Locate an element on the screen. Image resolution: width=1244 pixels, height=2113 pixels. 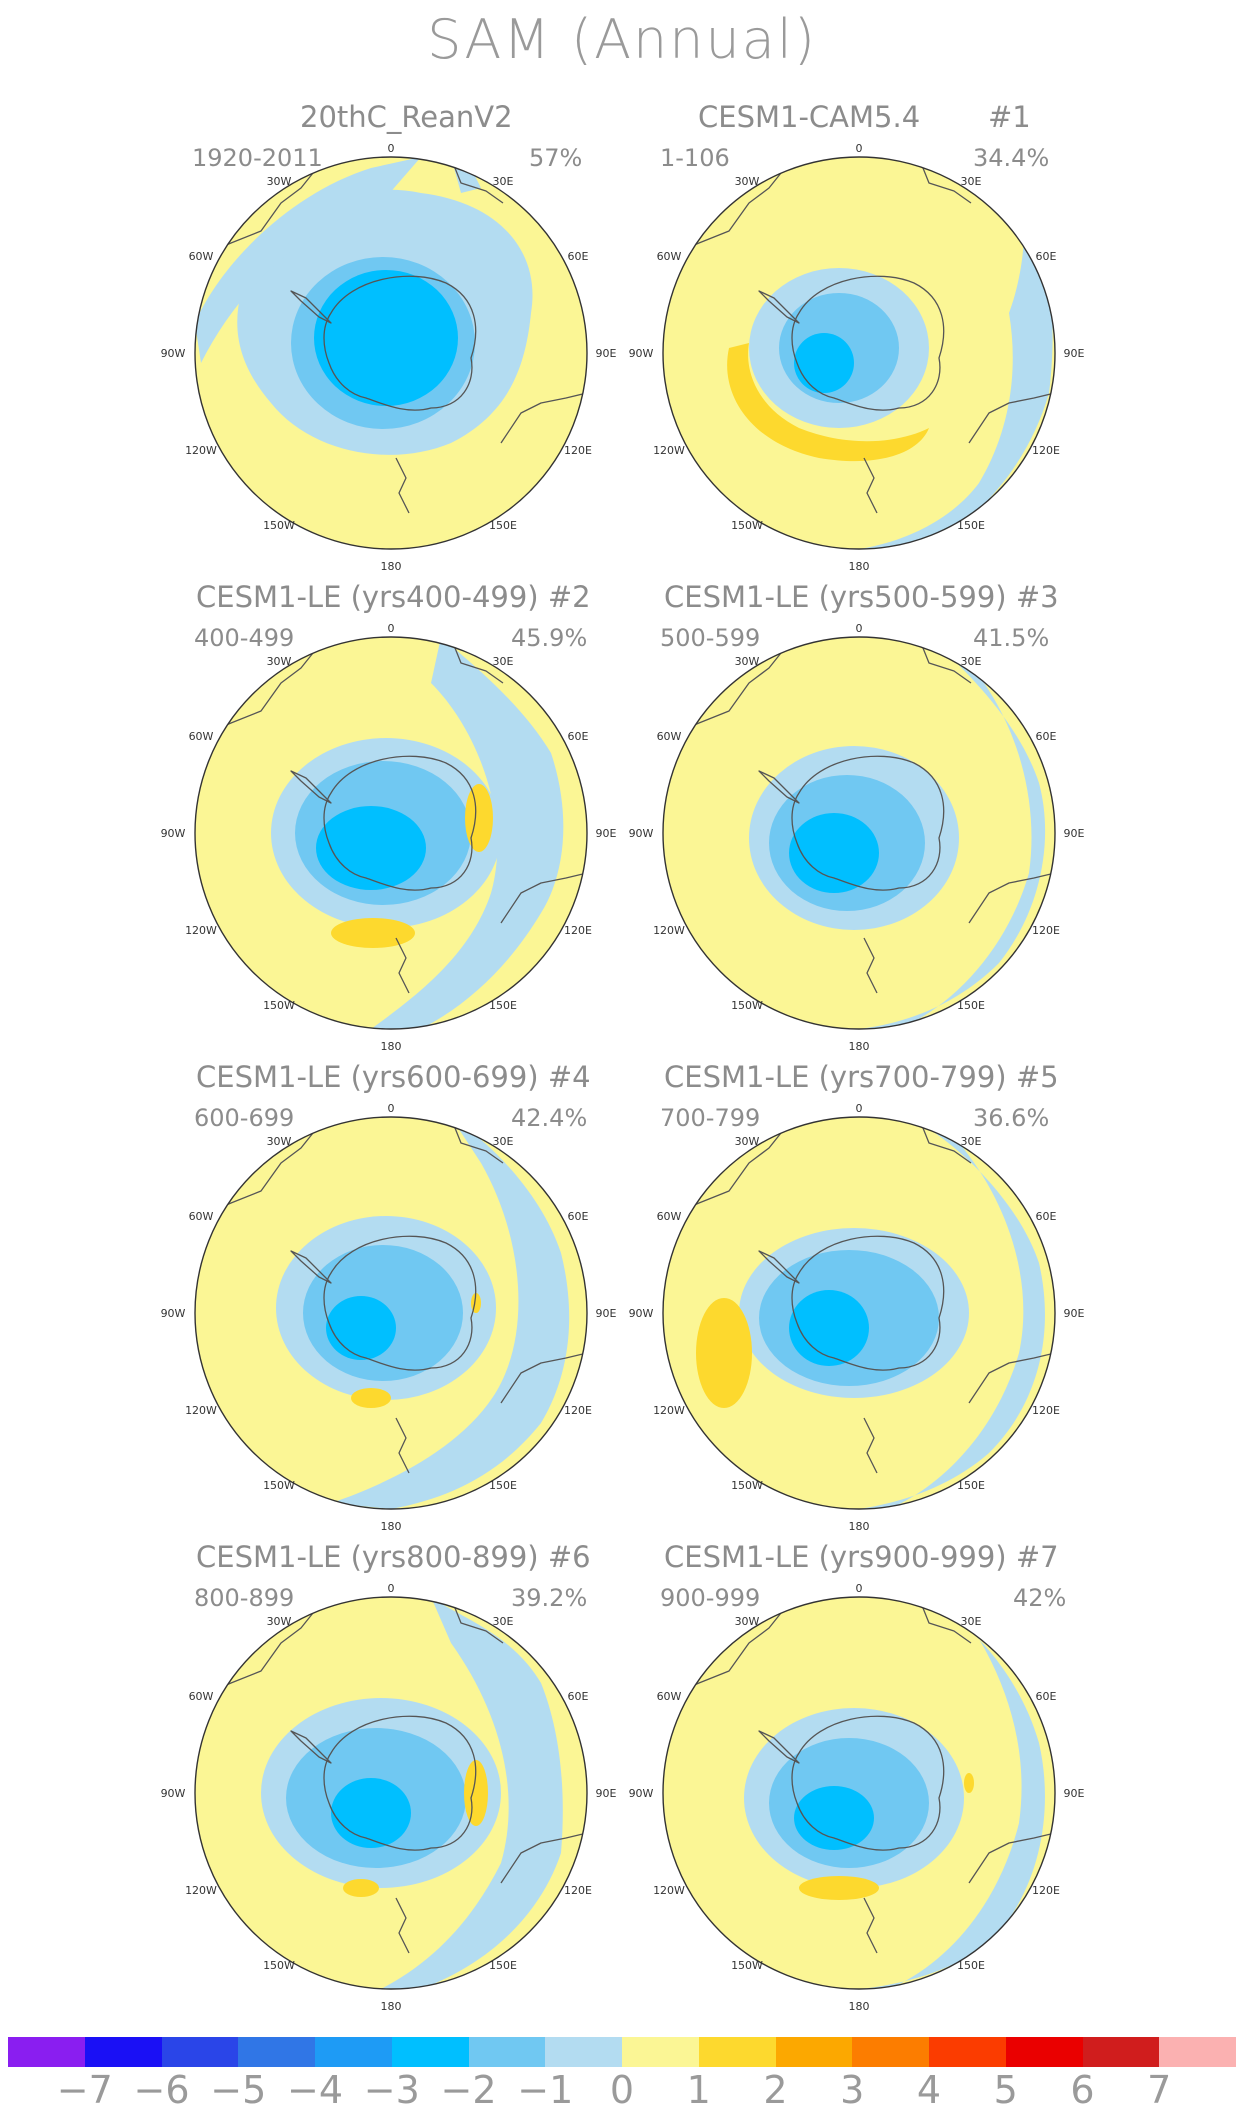
colorbar-label: 0 is located at coordinates (622, 2090).